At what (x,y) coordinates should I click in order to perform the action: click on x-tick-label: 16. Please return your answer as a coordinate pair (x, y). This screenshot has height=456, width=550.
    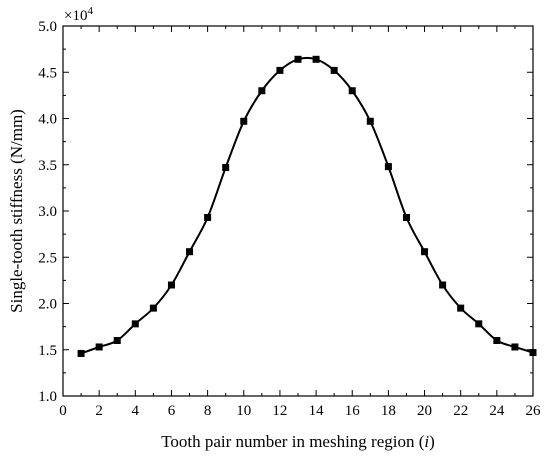
    Looking at the image, I should click on (353, 411).